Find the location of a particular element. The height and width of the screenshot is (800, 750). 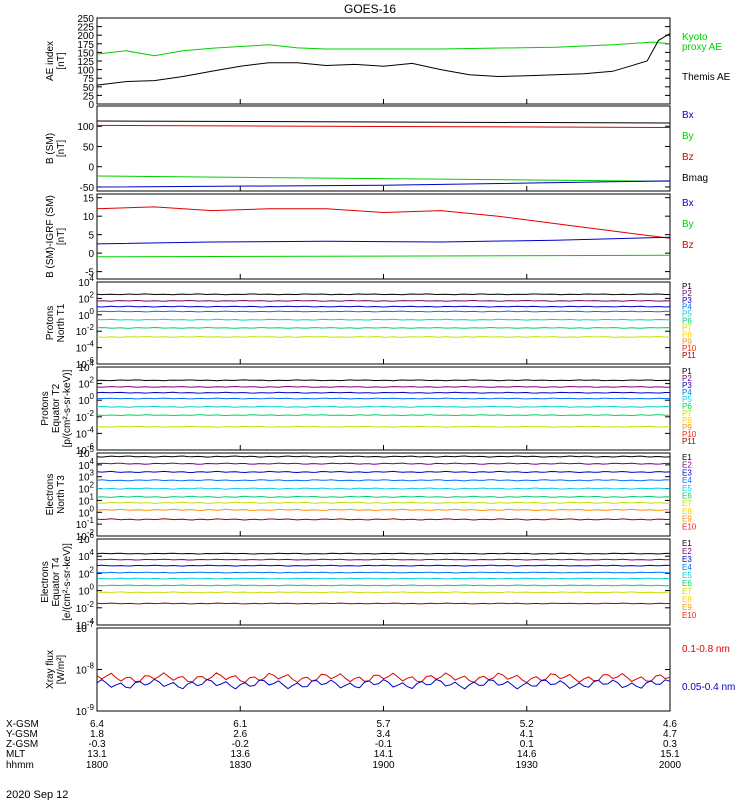

axis-row-label: Y-GSM is located at coordinates (22, 734).